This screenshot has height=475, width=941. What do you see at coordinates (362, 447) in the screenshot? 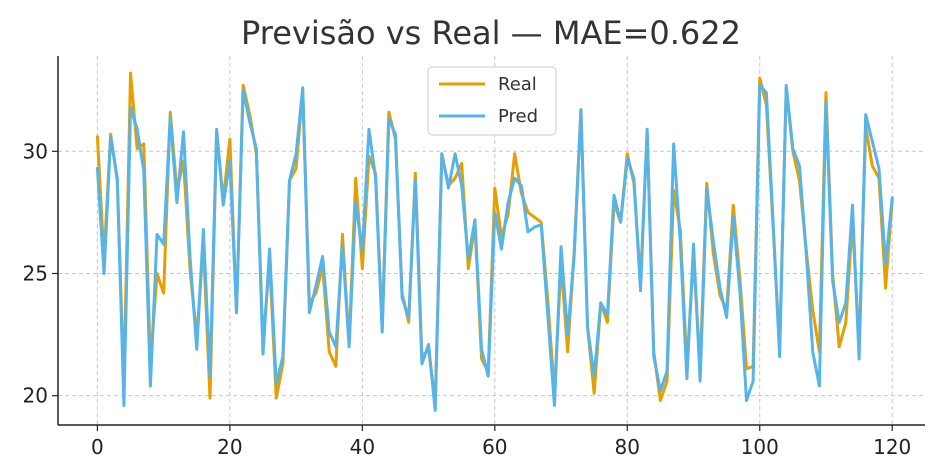
I see `x-tick-label: 40` at bounding box center [362, 447].